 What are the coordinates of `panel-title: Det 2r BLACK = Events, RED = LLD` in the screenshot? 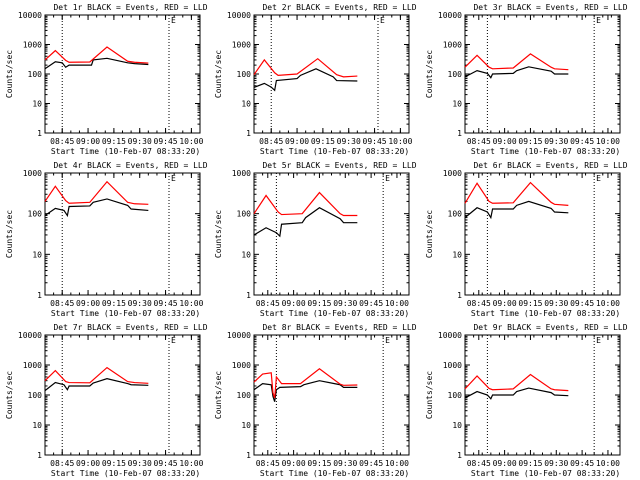 It's located at (339, 7).